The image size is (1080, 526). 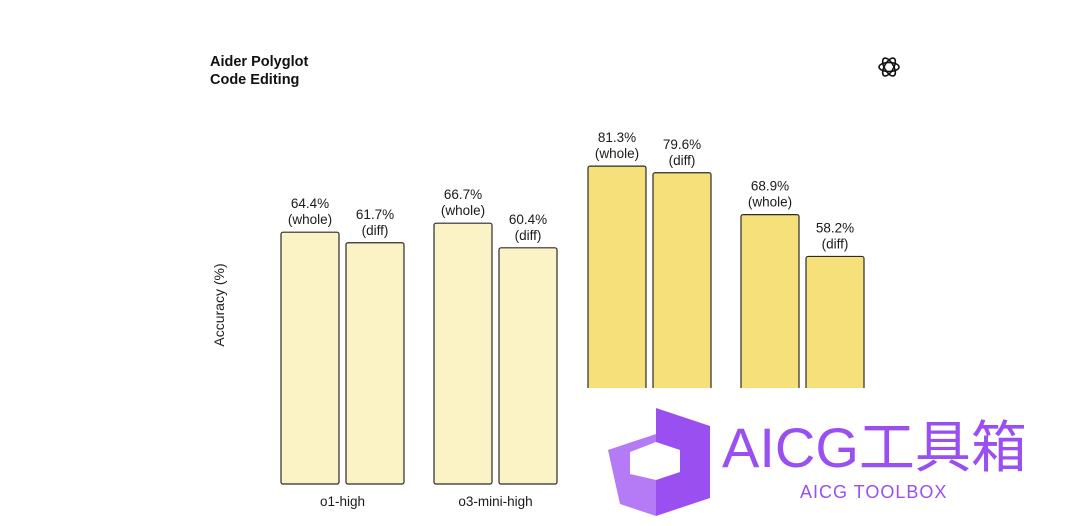 What do you see at coordinates (463, 210) in the screenshot?
I see `data-label-1-0-1: (whole)` at bounding box center [463, 210].